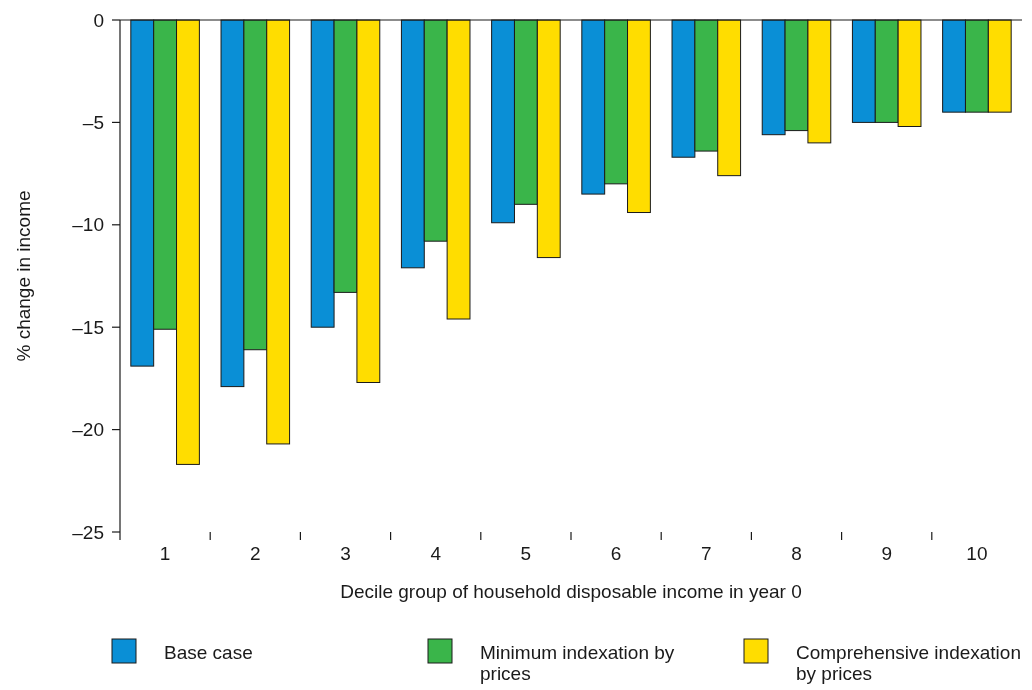  What do you see at coordinates (23, 276) in the screenshot?
I see `y-axis-title: % change in income` at bounding box center [23, 276].